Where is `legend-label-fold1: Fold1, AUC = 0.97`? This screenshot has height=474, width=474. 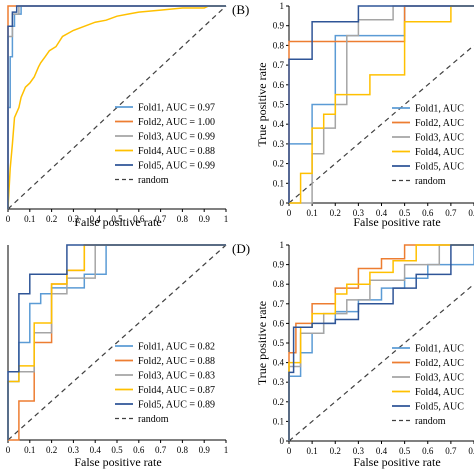
legend-label-fold1: Fold1, AUC = 0.97 is located at coordinates (176, 108).